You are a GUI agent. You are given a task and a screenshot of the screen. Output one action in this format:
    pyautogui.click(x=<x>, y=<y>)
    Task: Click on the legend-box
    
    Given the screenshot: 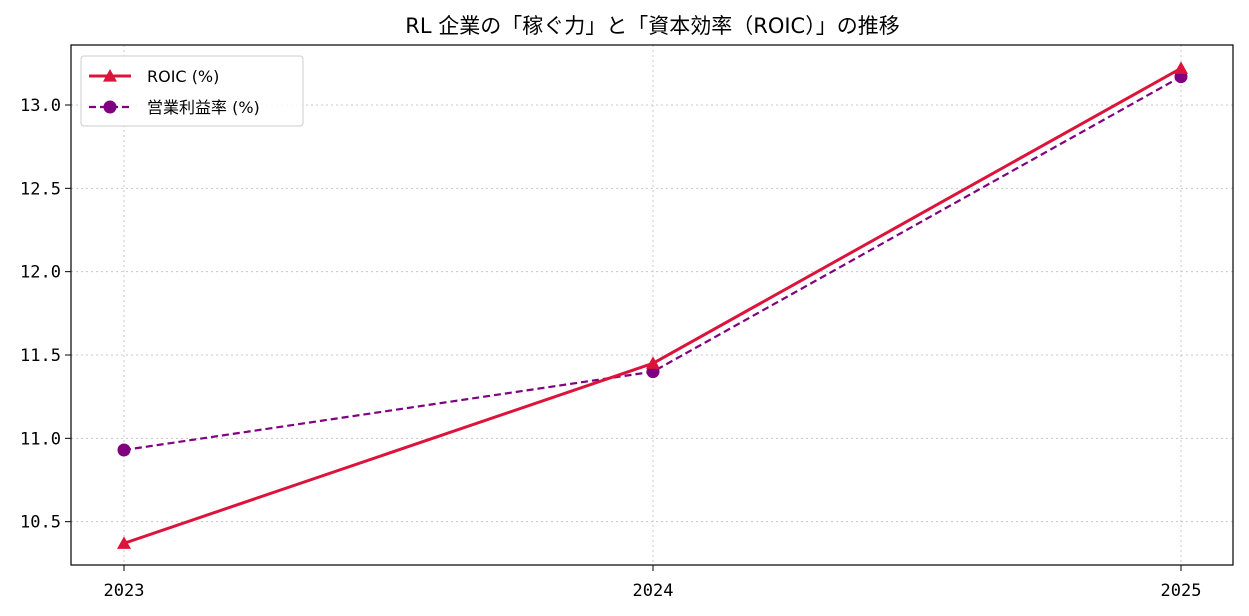 What is the action you would take?
    pyautogui.click(x=192, y=91)
    